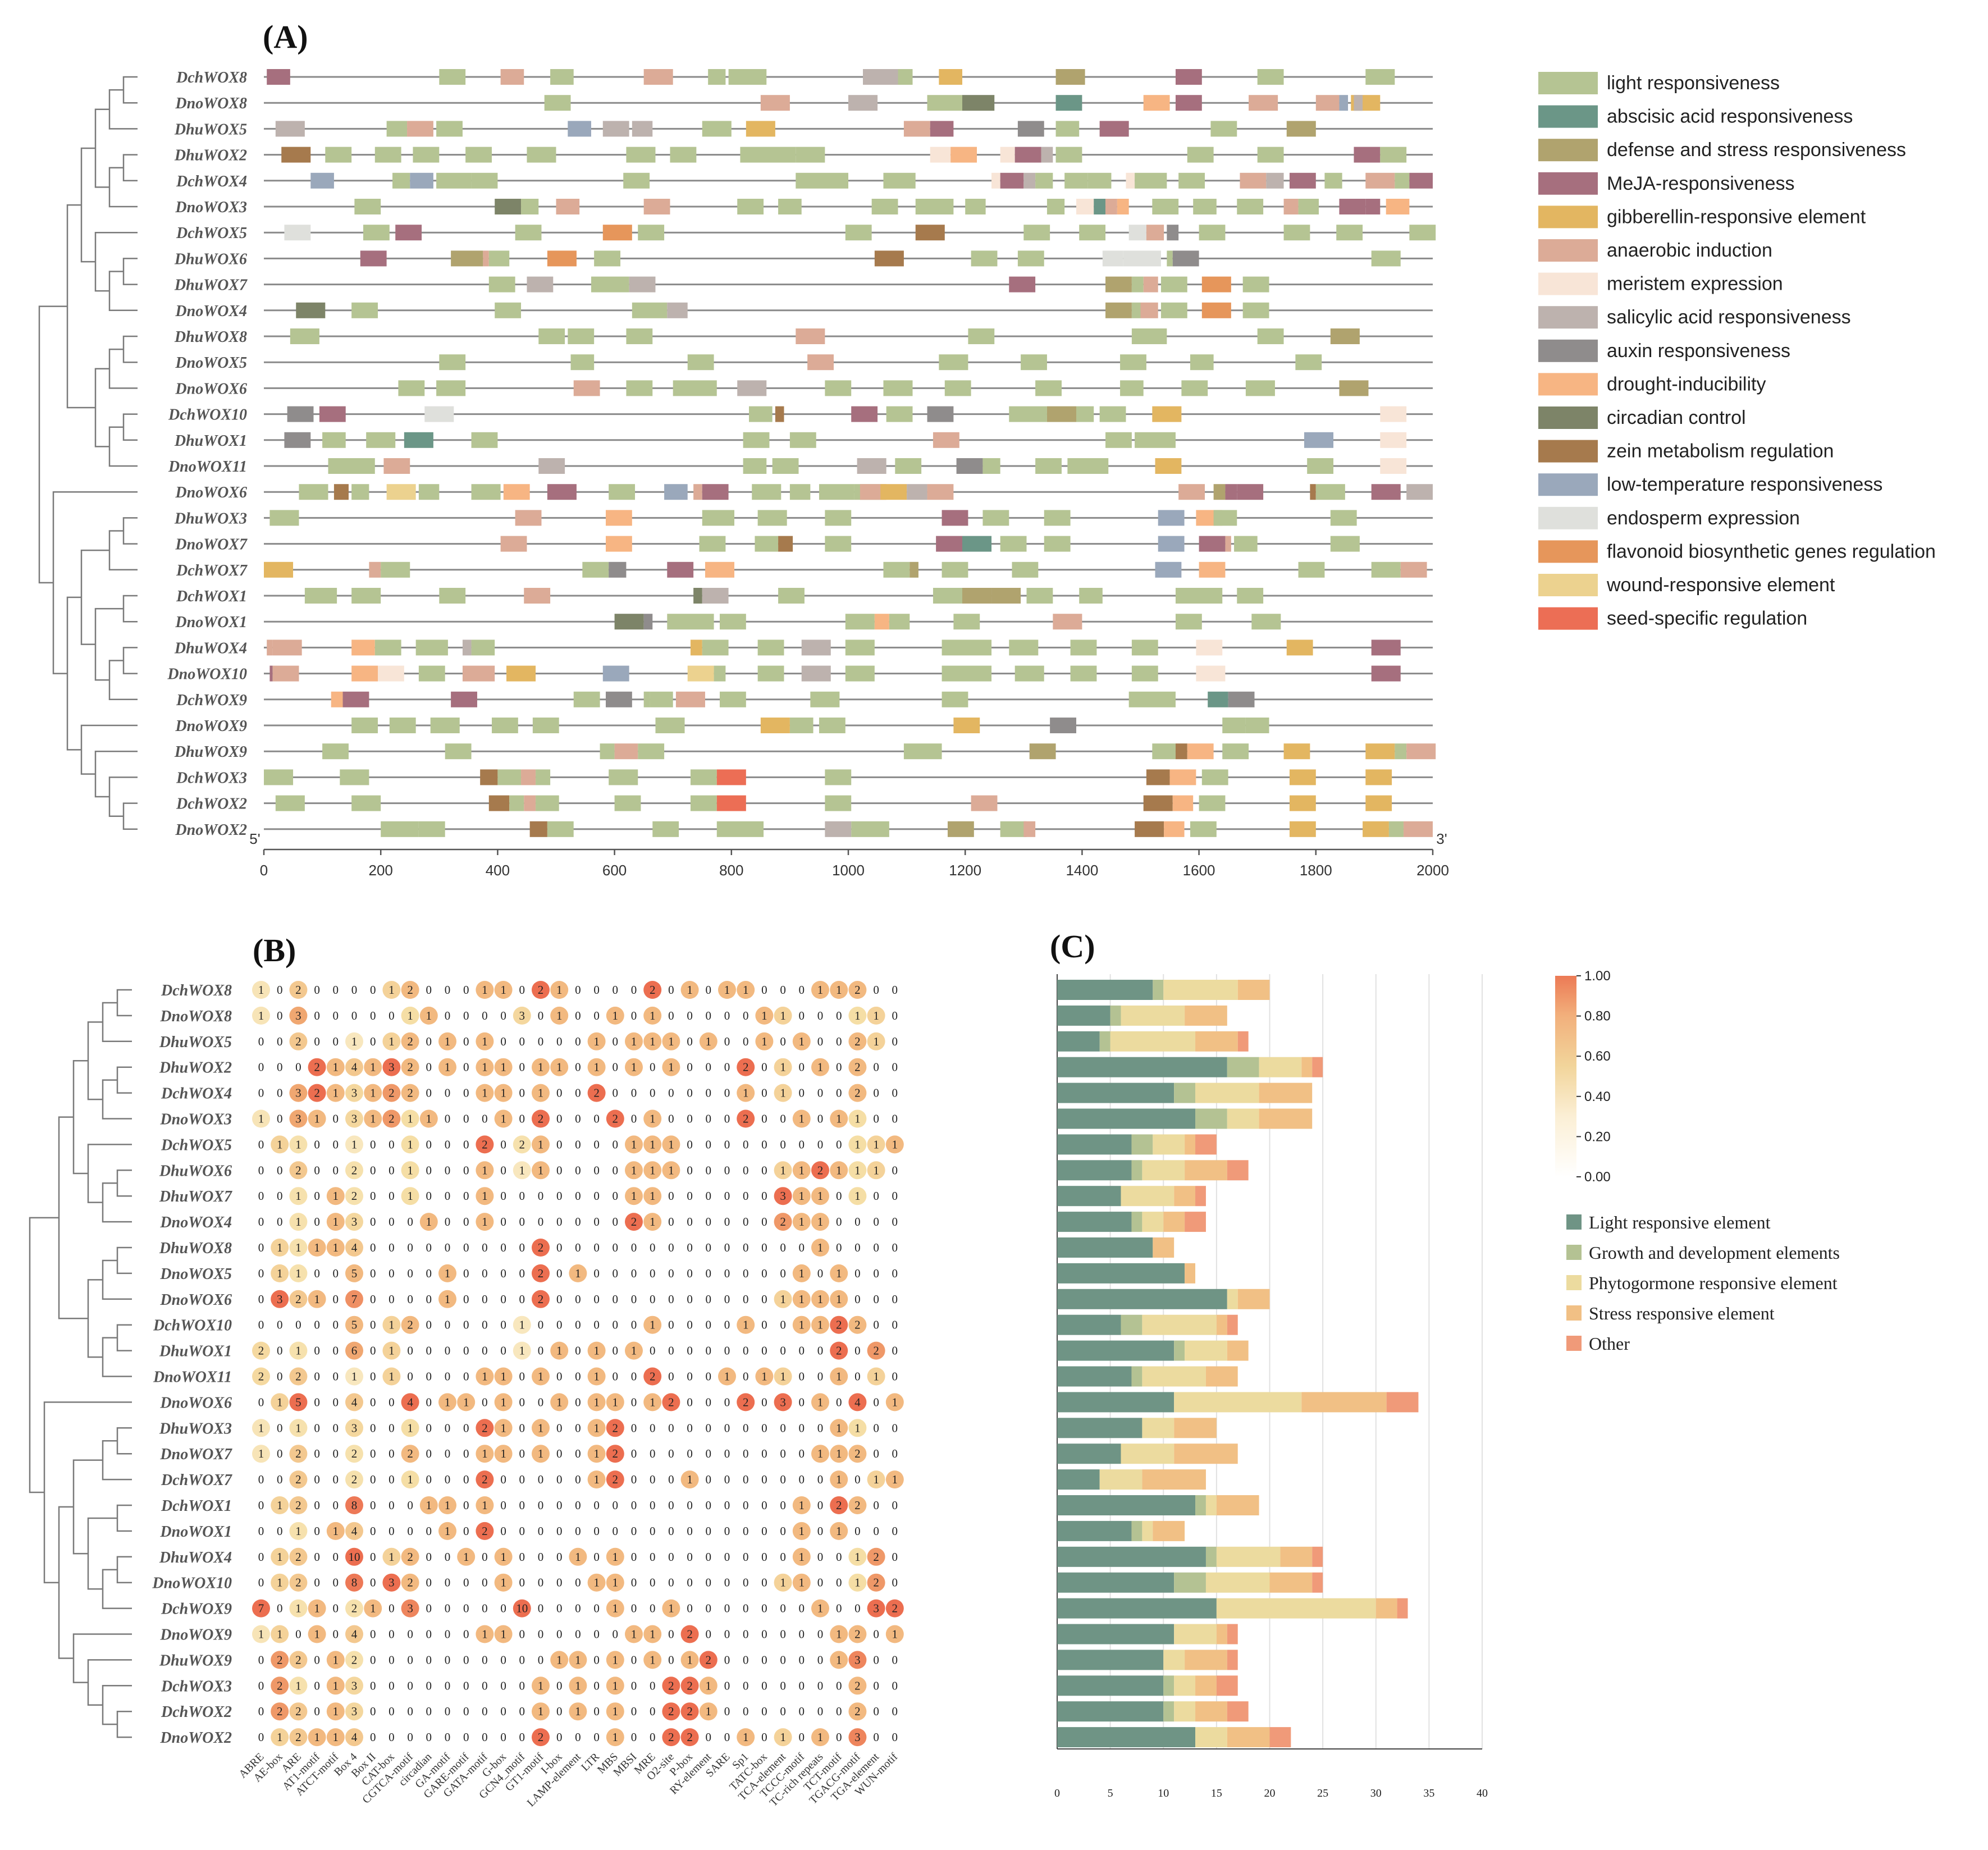  I want to click on count-label: 4, so click(857, 1402).